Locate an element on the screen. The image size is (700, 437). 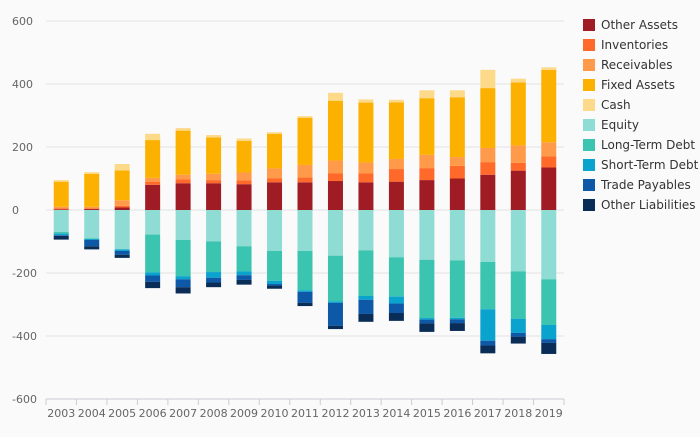
y-tick-label: -600 is located at coordinates (24, 399).